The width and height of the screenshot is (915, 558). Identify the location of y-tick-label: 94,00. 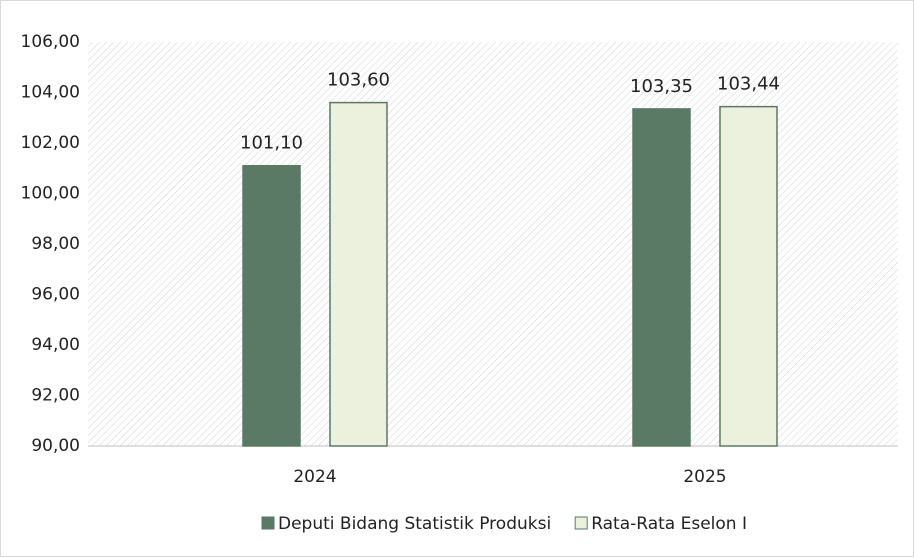
(55, 345).